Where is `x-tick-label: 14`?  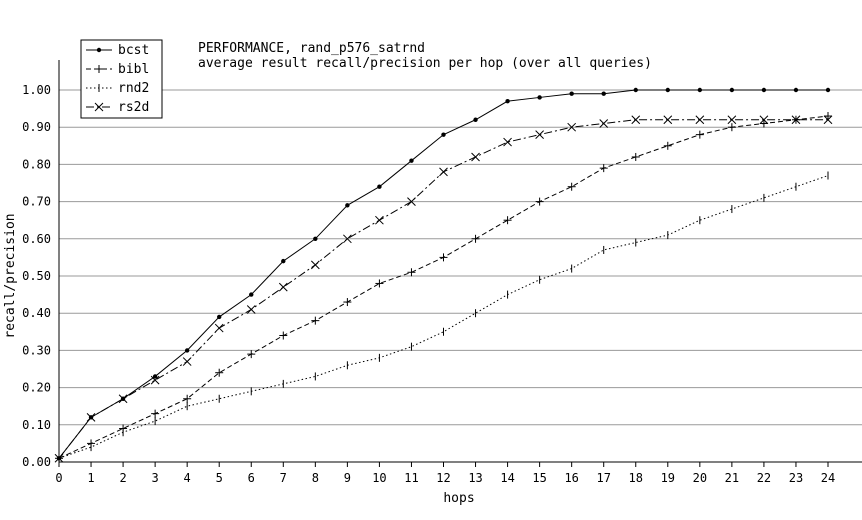 x-tick-label: 14 is located at coordinates (507, 478).